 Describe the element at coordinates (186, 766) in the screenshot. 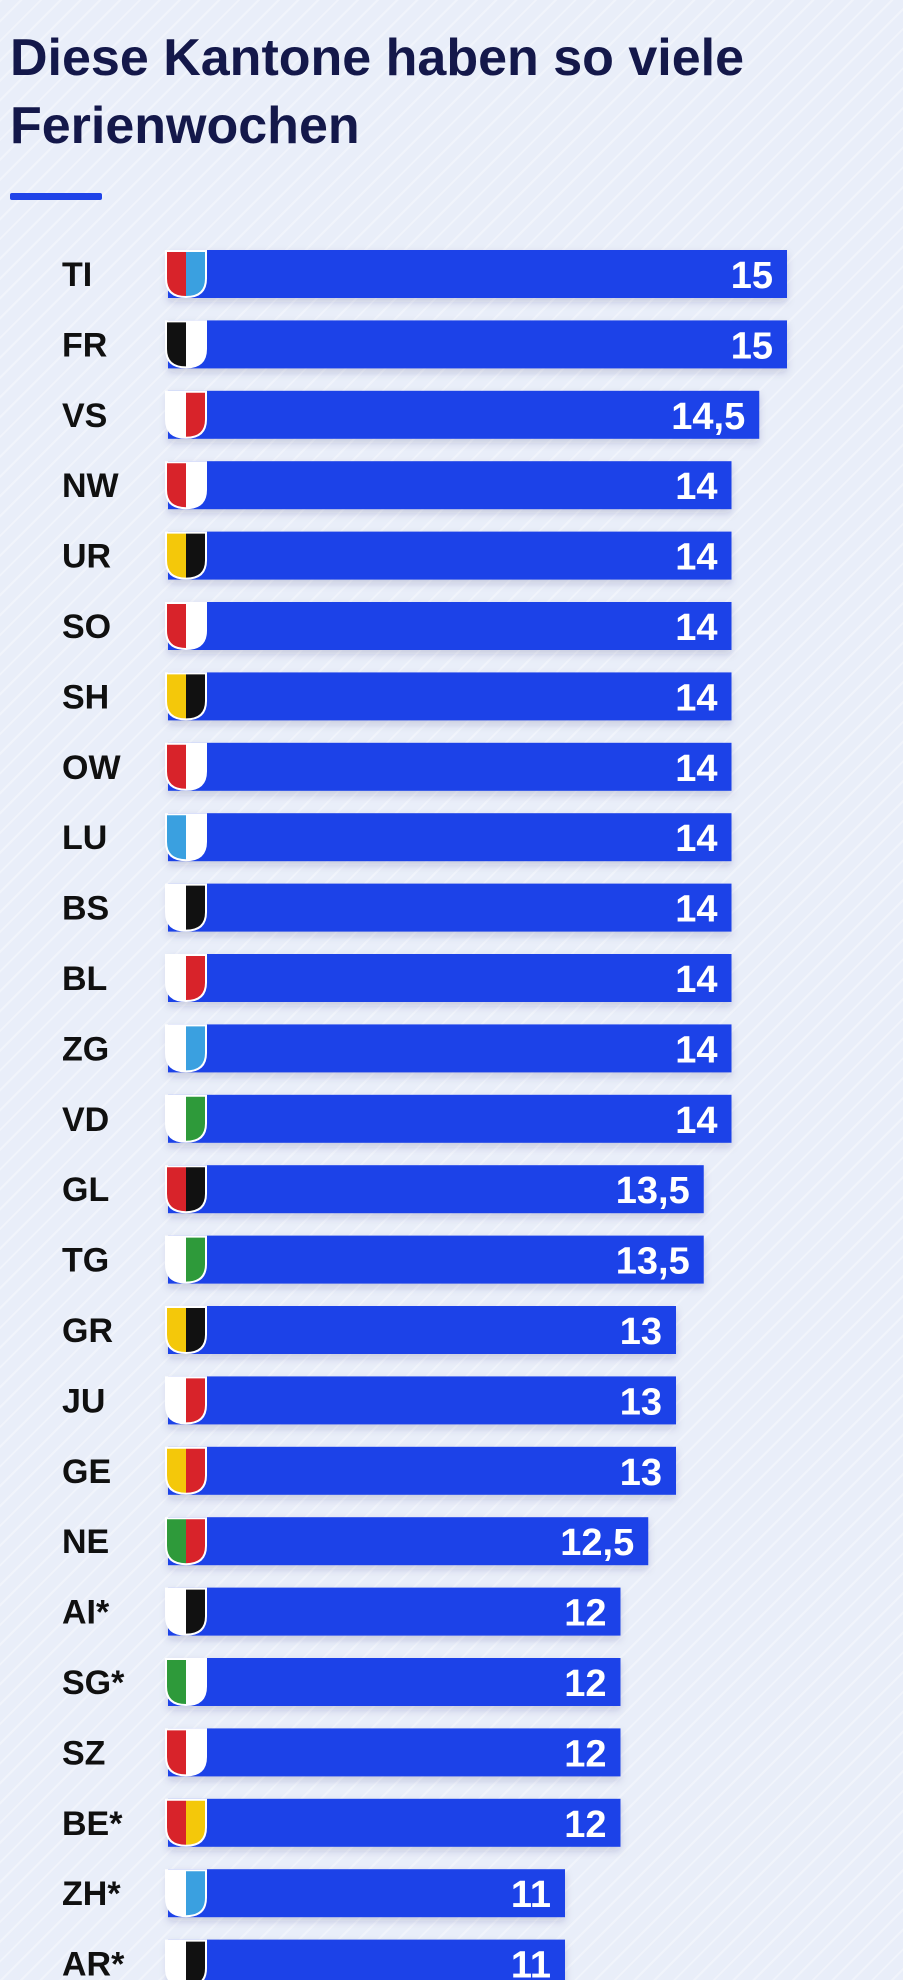

I see `obwalden-flag-icon` at that location.